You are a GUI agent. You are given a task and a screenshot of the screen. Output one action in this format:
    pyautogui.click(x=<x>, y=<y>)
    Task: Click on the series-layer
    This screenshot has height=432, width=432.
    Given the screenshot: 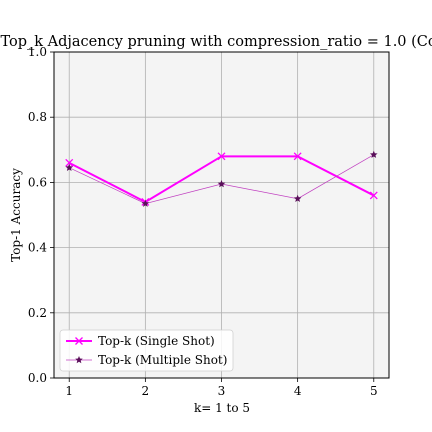 What is the action you would take?
    pyautogui.click(x=221, y=178)
    